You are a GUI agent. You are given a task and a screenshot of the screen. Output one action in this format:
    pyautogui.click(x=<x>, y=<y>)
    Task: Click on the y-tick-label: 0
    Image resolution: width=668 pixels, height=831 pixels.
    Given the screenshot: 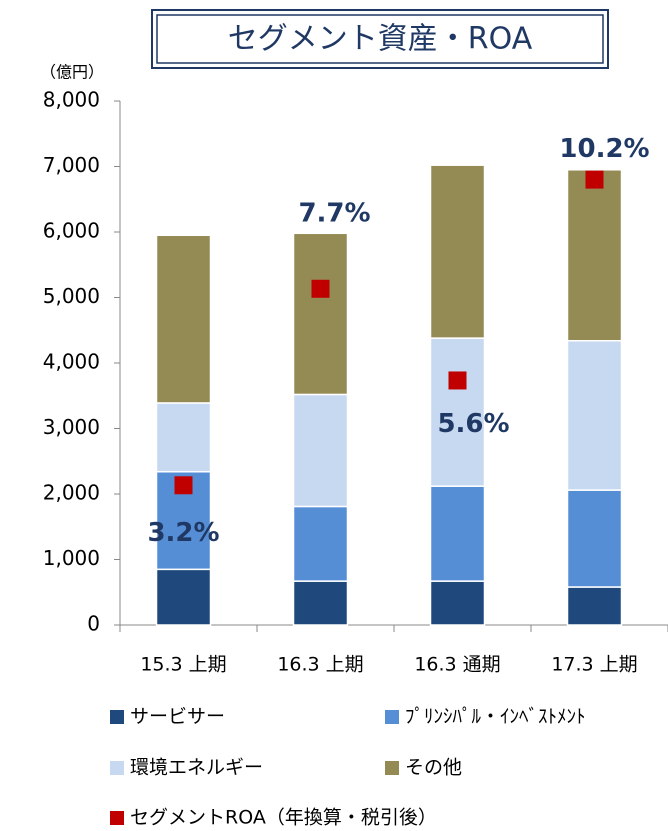 What is the action you would take?
    pyautogui.click(x=93, y=624)
    